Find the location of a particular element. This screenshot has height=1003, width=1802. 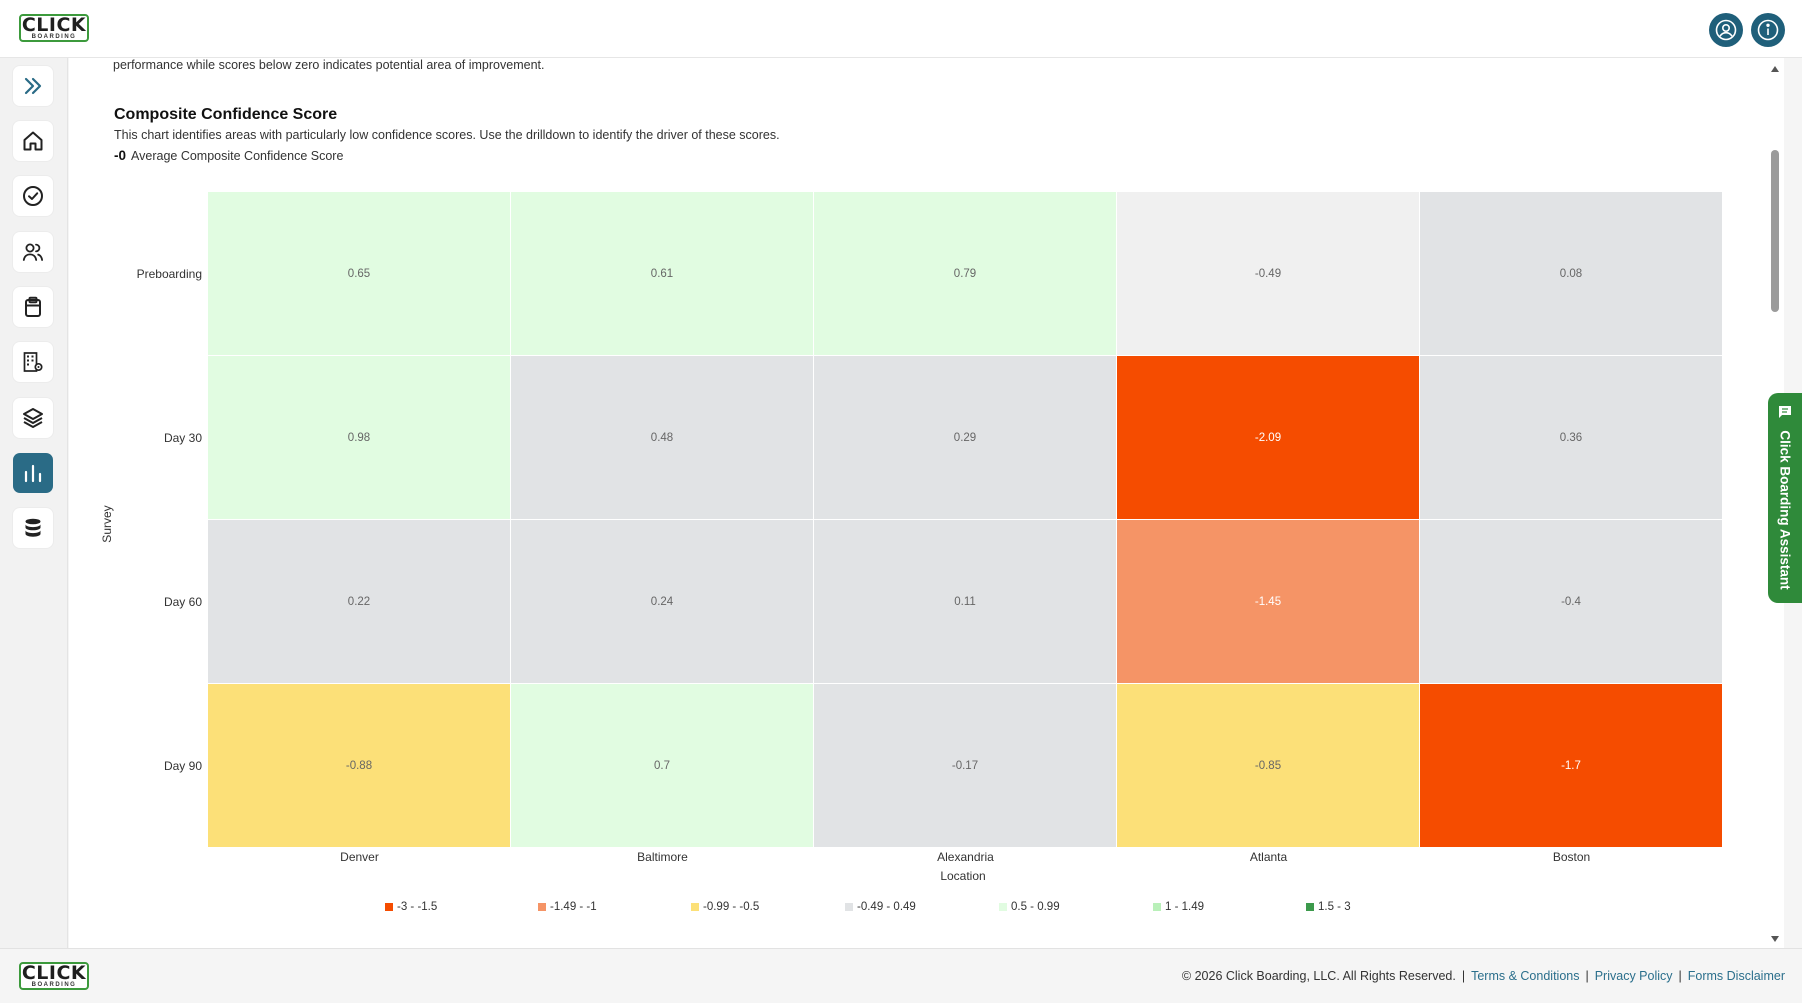

x-tick-label: Denver is located at coordinates (359, 857).